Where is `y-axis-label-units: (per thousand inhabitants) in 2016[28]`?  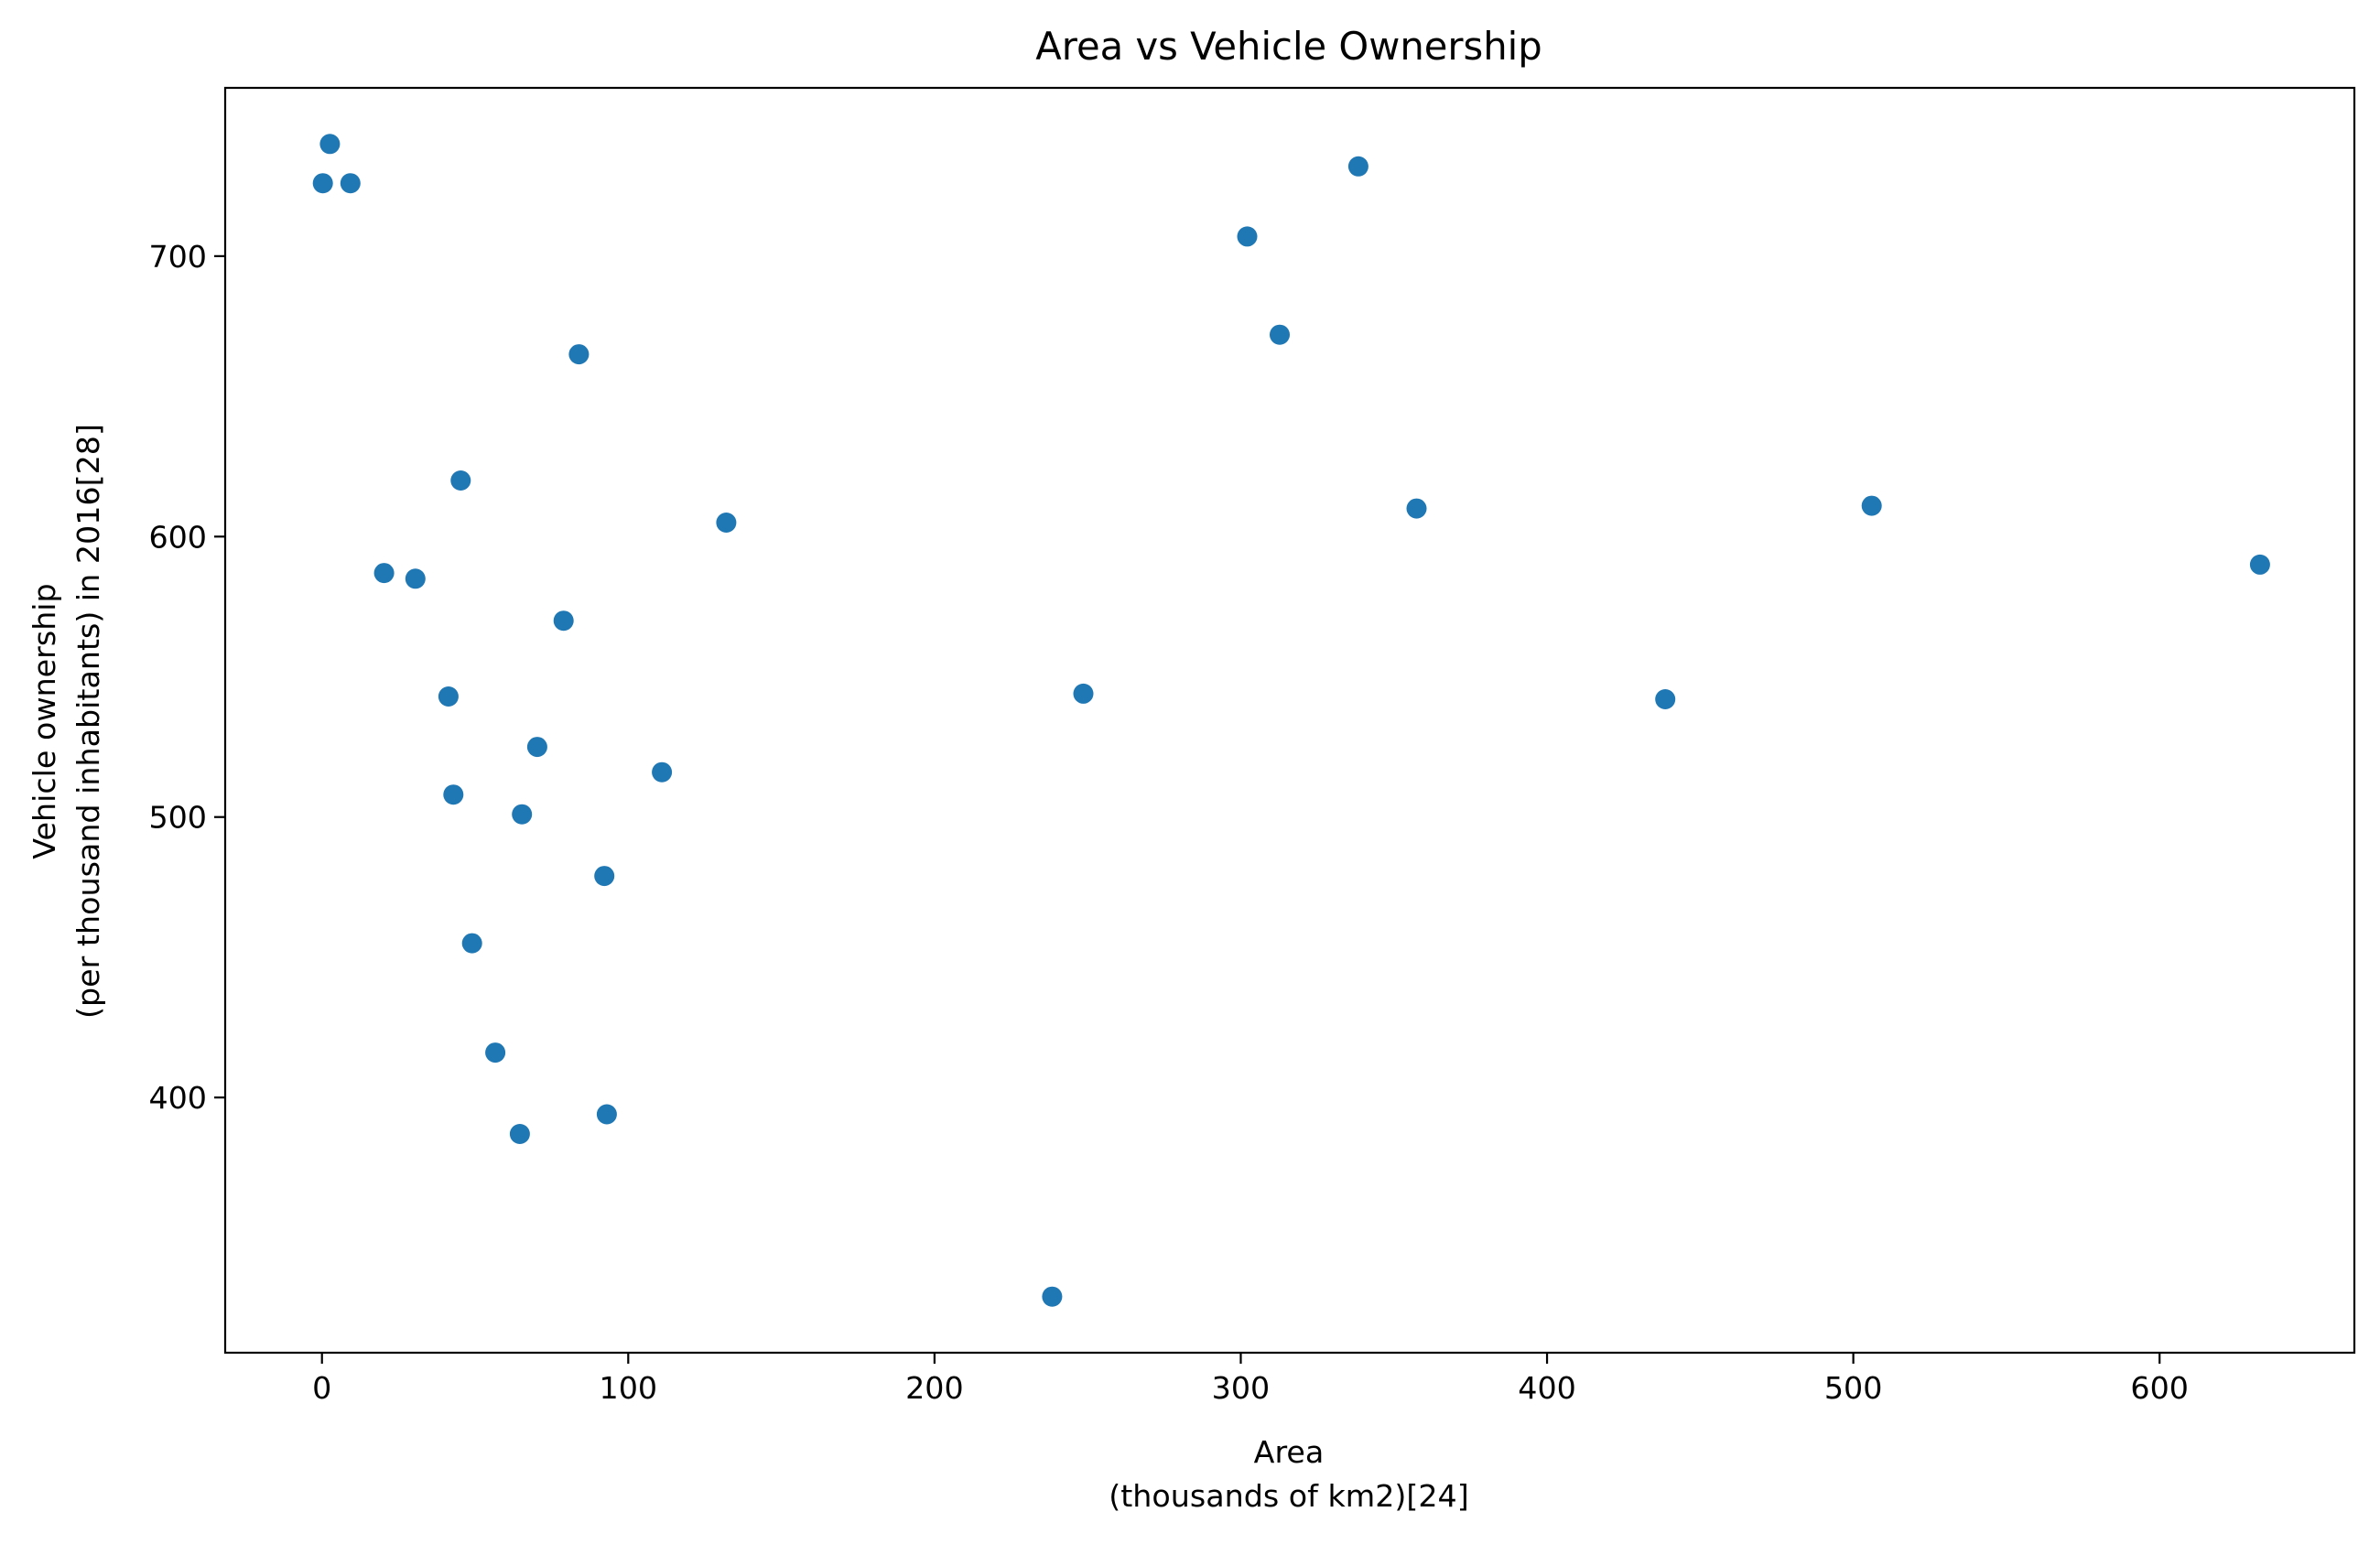
y-axis-label-units: (per thousand inhabitants) in 2016[28] is located at coordinates (88, 722).